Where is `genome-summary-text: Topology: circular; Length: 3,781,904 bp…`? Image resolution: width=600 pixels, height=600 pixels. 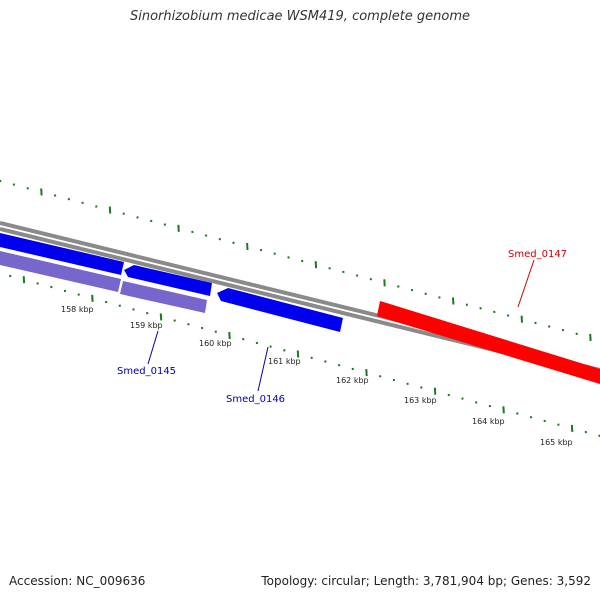
genome-summary-text: Topology: circular; Length: 3,781,904 bp… is located at coordinates (426, 581).